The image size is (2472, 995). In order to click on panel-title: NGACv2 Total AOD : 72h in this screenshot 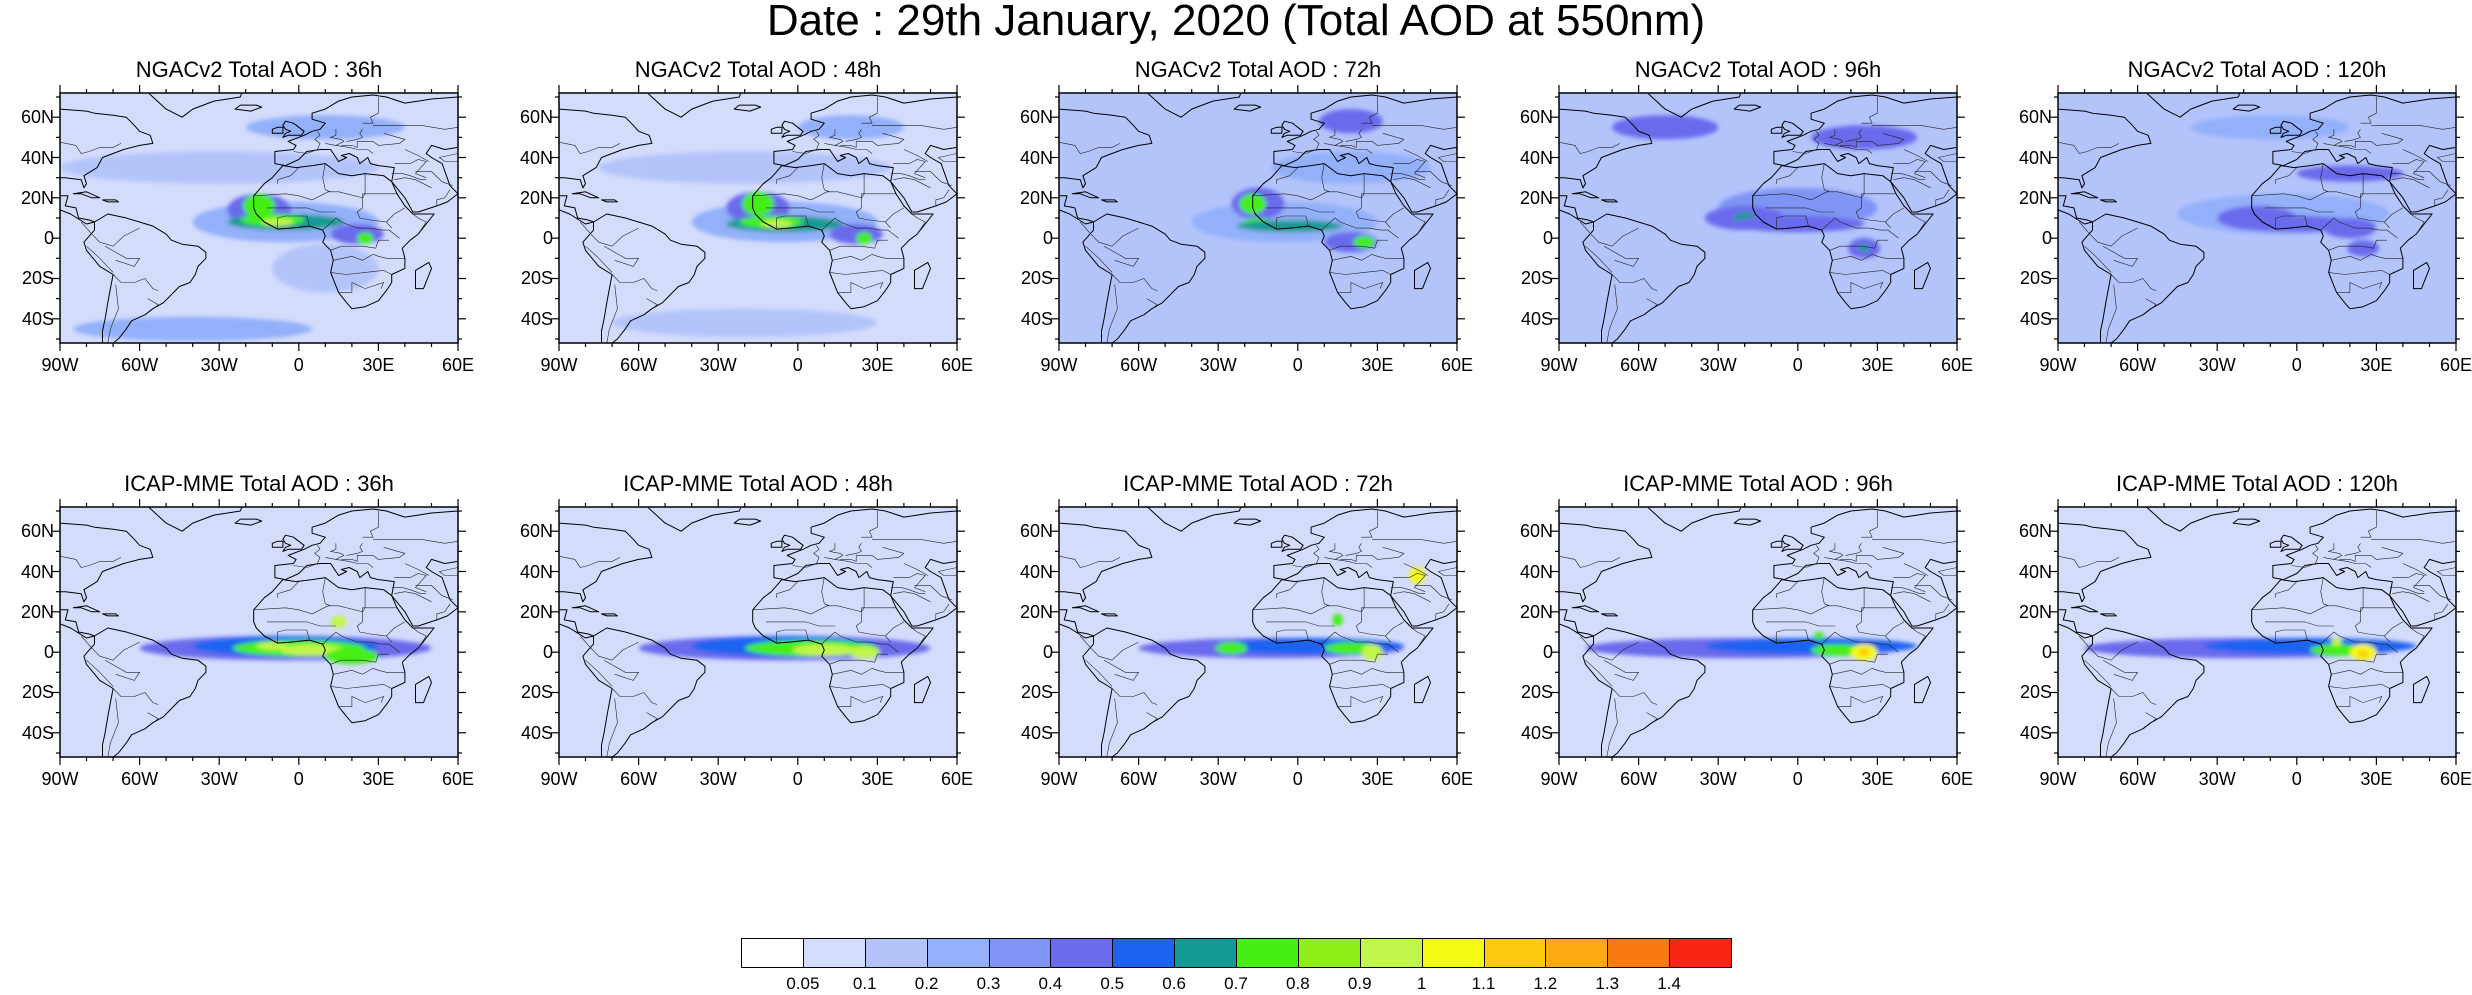, I will do `click(1258, 69)`.